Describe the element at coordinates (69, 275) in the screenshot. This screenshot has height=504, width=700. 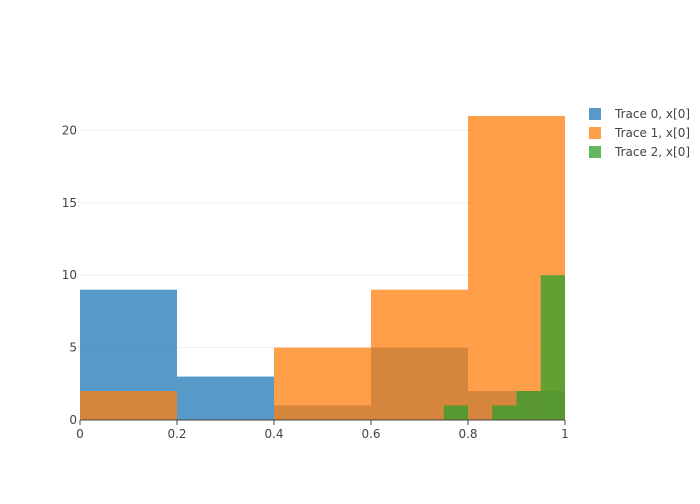
I see `y-tick-label: 10` at that location.